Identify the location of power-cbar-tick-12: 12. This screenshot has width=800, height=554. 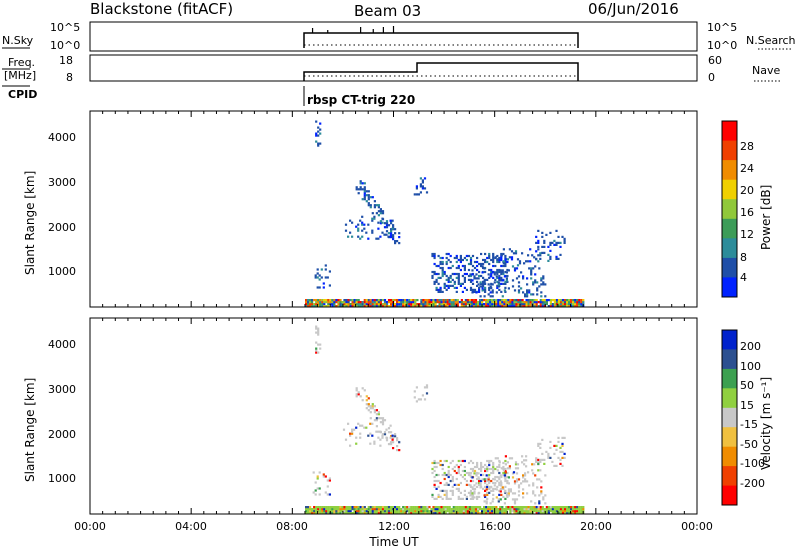
(747, 234).